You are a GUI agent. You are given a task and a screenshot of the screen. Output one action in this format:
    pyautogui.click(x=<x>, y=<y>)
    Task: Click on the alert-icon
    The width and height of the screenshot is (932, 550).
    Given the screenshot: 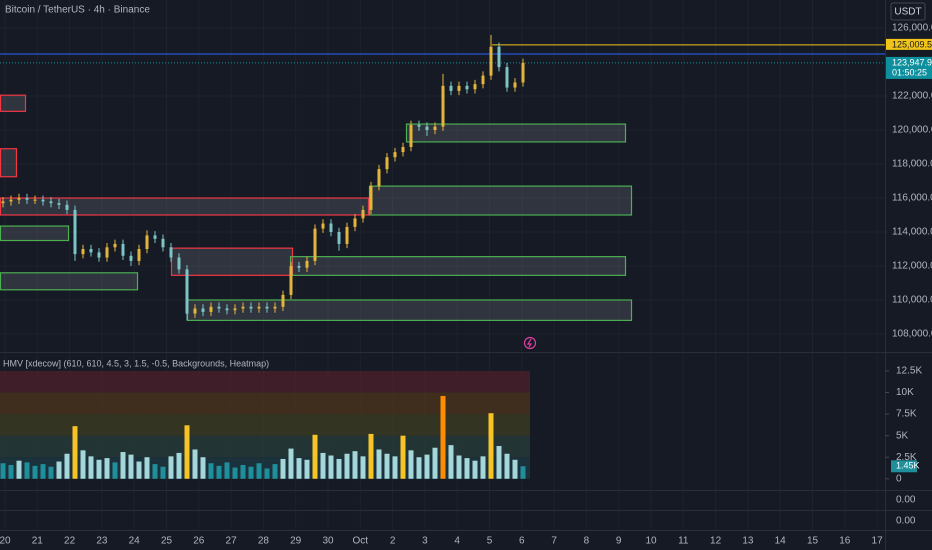 What is the action you would take?
    pyautogui.click(x=530, y=343)
    